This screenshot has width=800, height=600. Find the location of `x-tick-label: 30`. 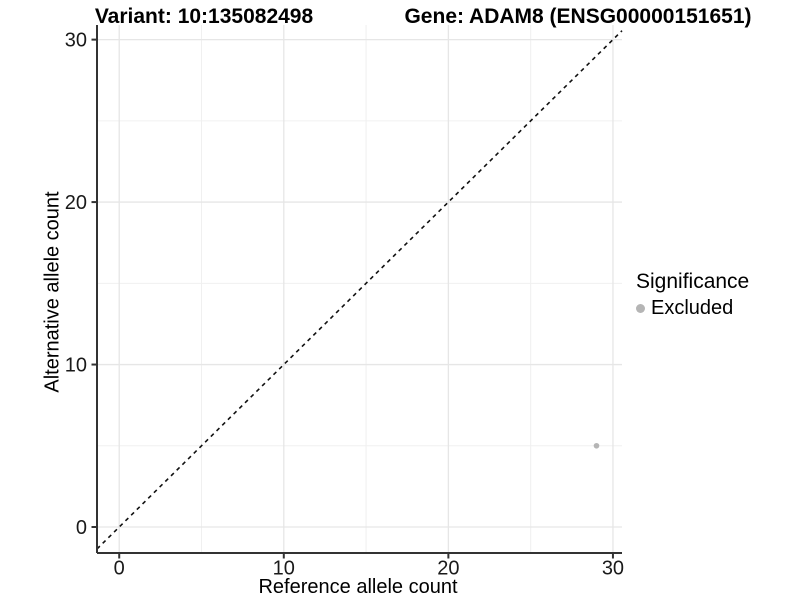

x-tick-label: 30 is located at coordinates (613, 569).